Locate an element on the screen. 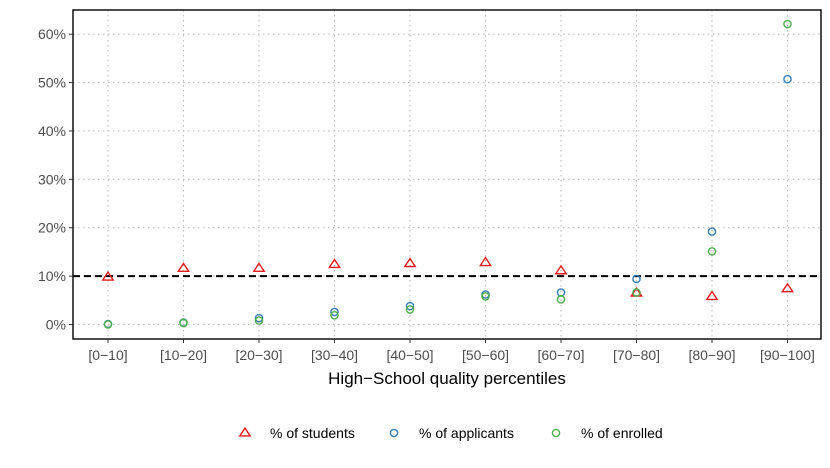 The width and height of the screenshot is (830, 468). x-tick-label: [0−10] is located at coordinates (107, 355).